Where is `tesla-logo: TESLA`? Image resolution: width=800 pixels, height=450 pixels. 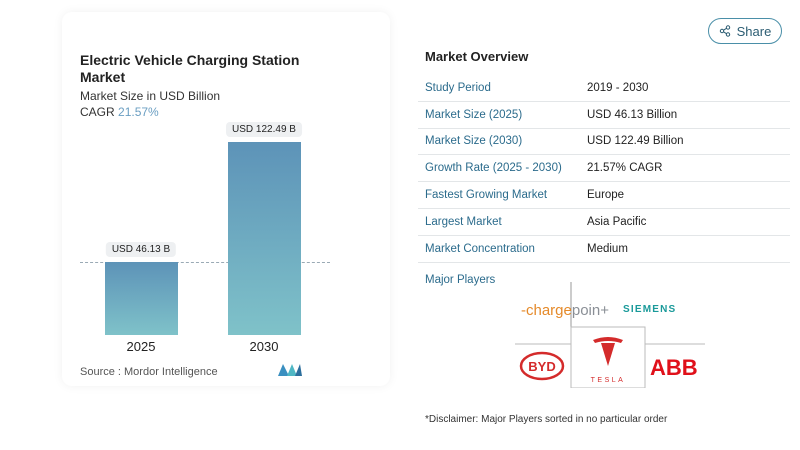 tesla-logo: TESLA is located at coordinates (608, 360).